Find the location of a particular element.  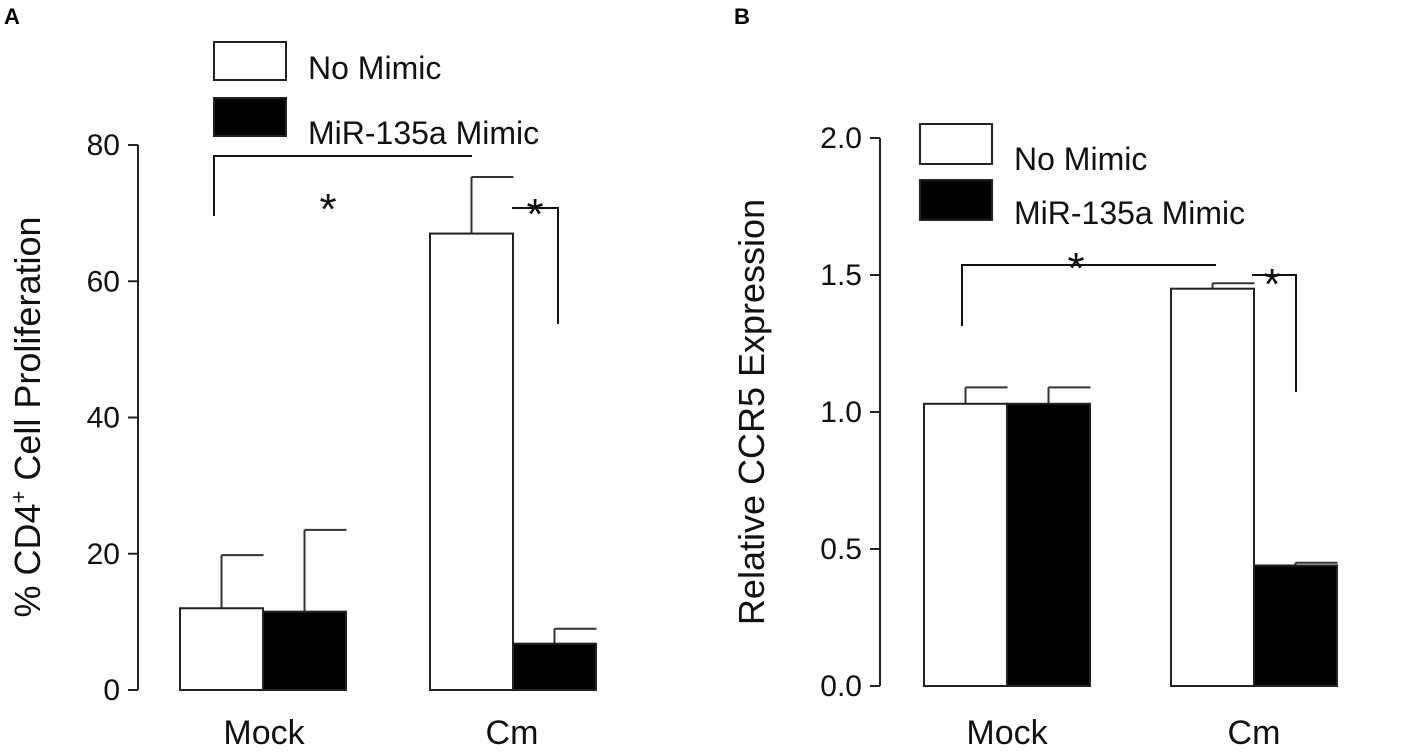

y-tick-label: 0.5 is located at coordinates (841, 549).